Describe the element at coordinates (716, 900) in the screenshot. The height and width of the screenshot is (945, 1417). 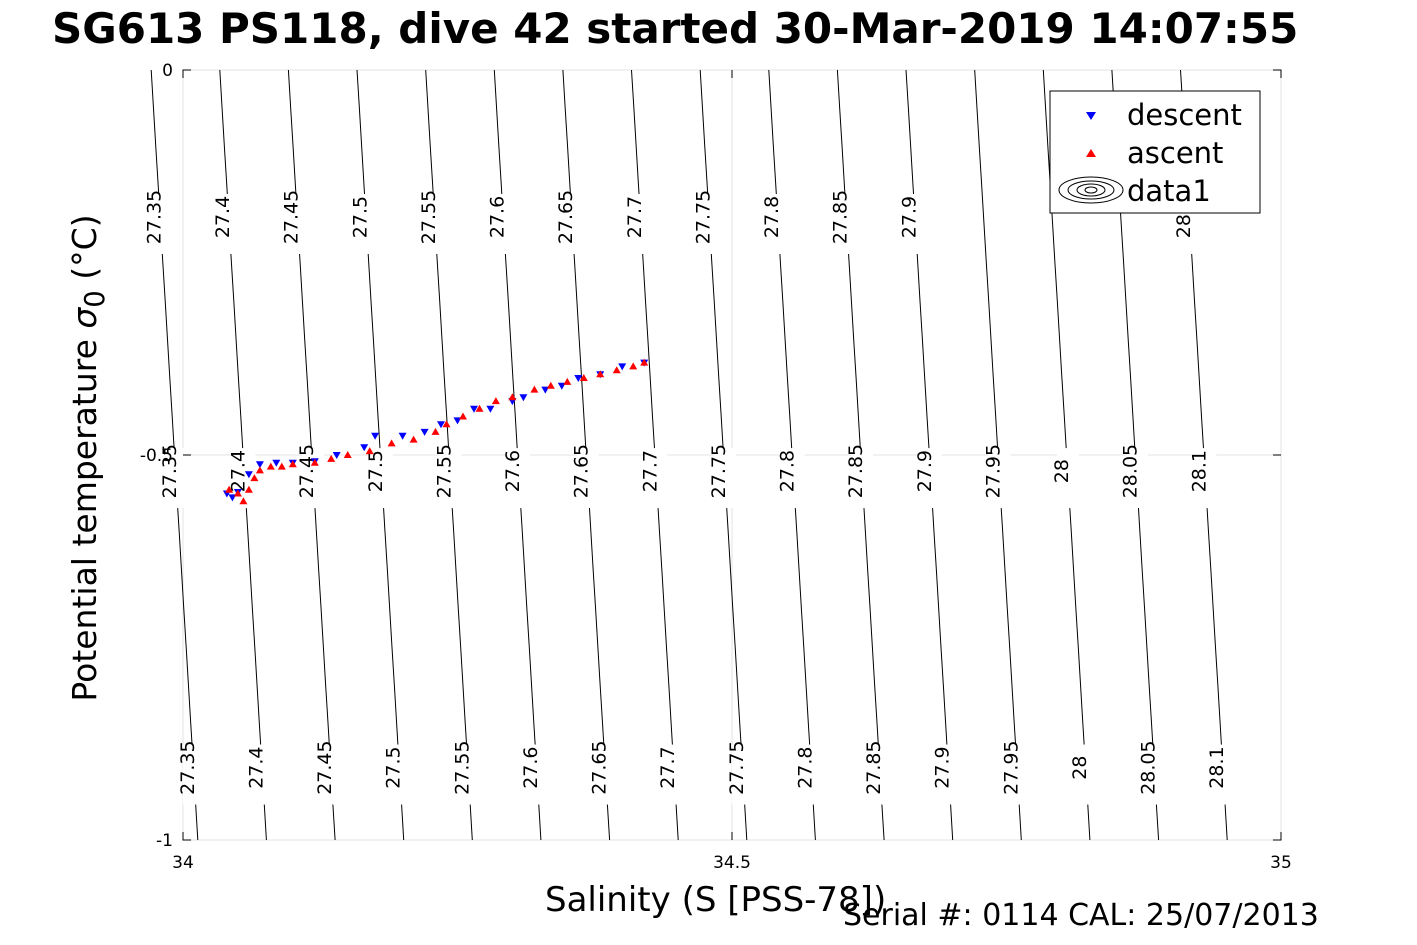
I see `x-axis-label: Salinity (S [PSS-78])` at that location.